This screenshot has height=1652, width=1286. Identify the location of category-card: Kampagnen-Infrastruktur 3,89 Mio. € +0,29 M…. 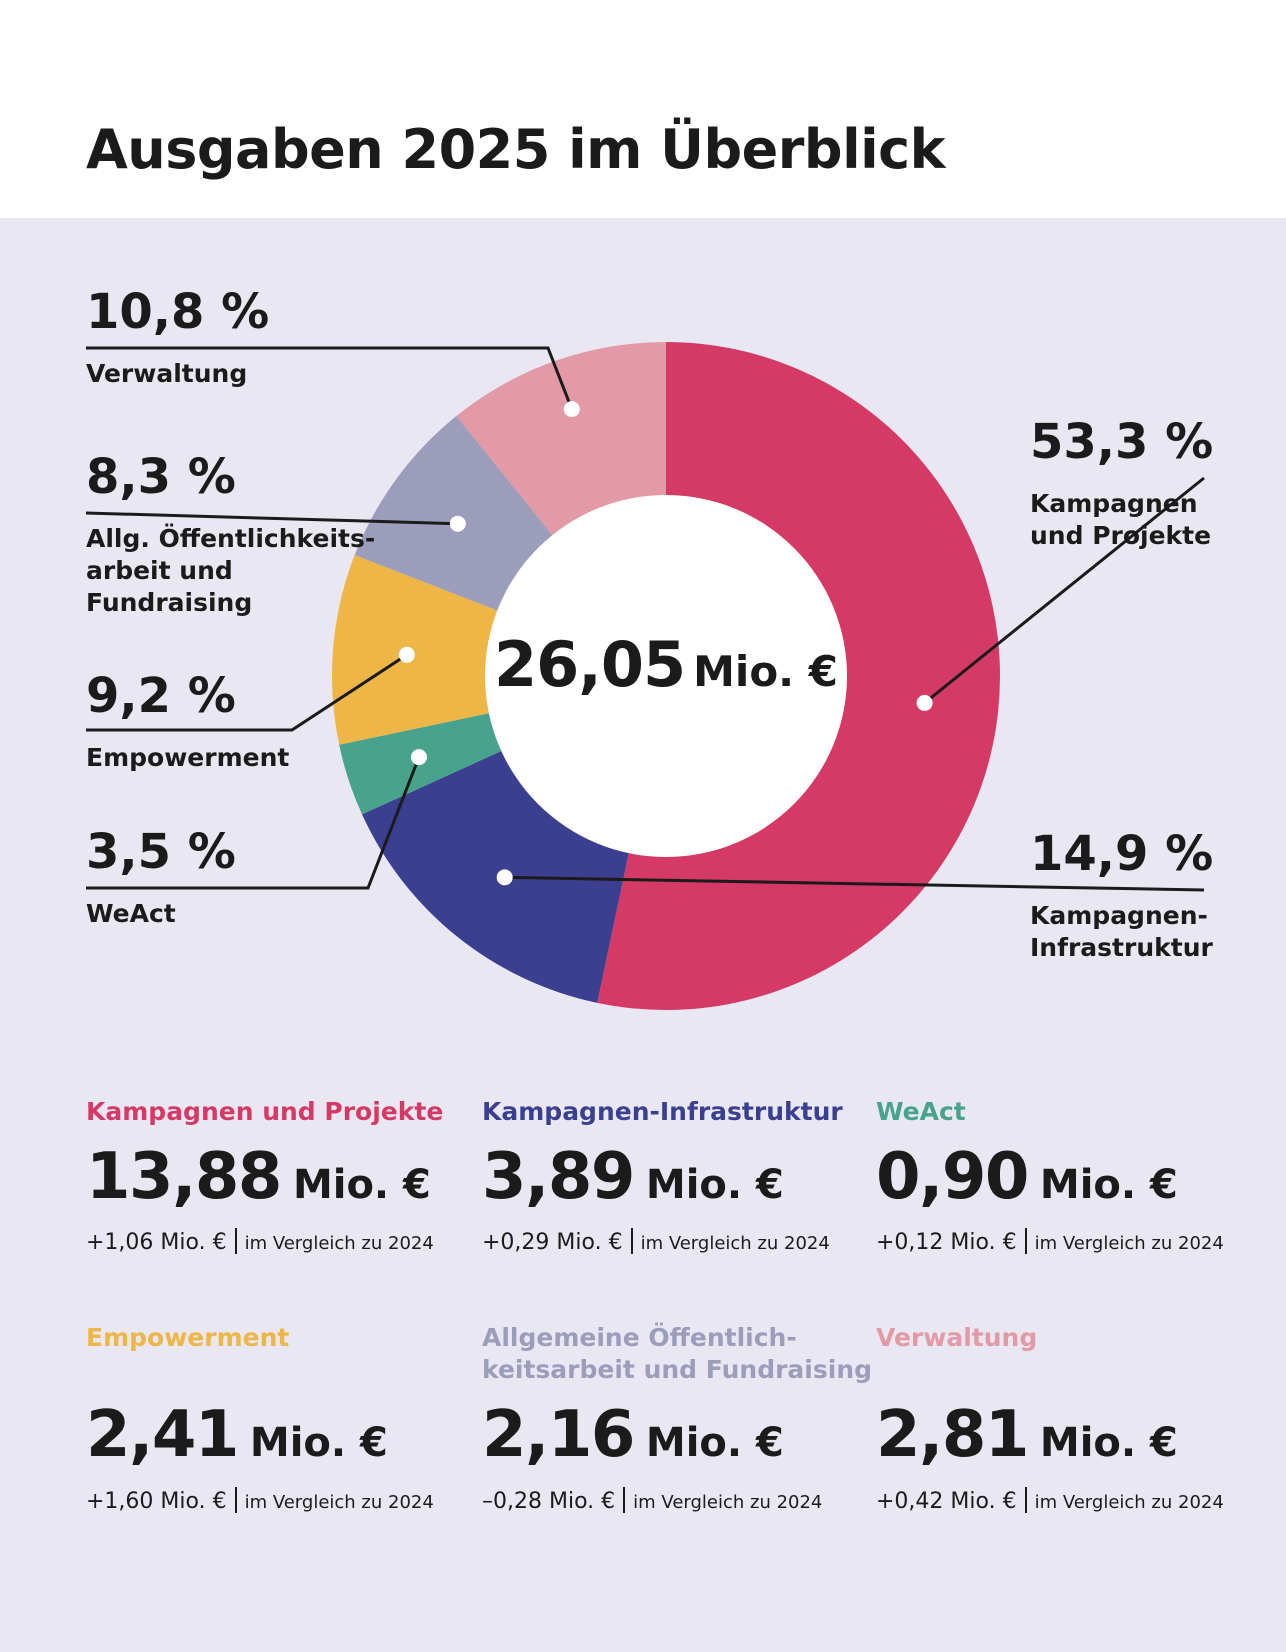
(677, 1175).